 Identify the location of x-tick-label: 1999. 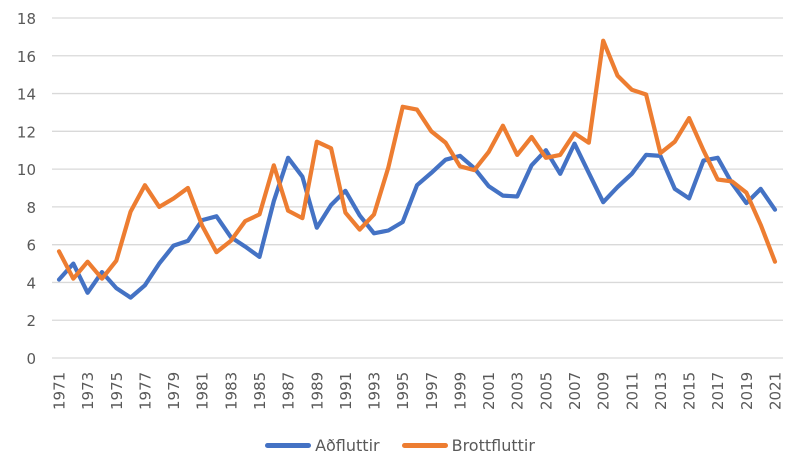
(460, 391).